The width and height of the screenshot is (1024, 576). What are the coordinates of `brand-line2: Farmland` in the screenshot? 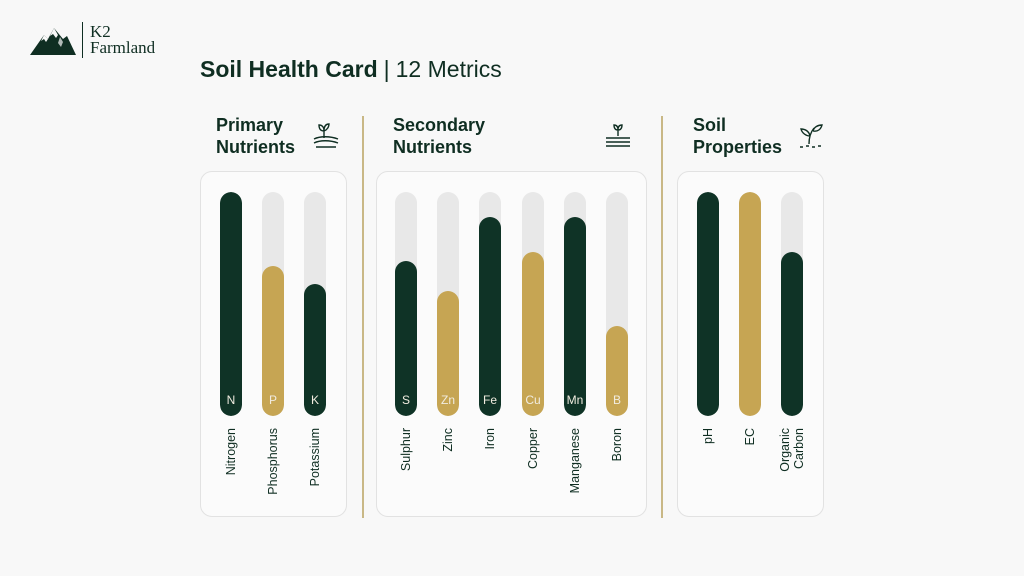 It's located at (123, 47).